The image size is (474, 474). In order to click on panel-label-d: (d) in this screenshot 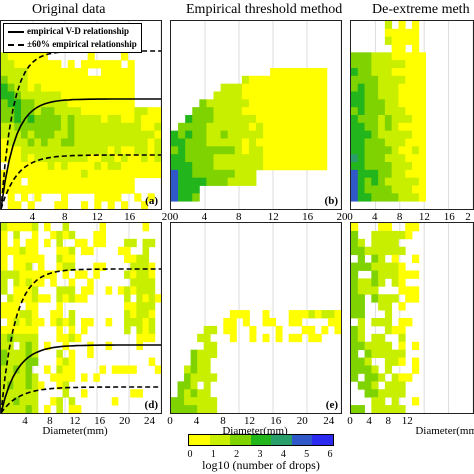, I will do `click(151, 405)`.